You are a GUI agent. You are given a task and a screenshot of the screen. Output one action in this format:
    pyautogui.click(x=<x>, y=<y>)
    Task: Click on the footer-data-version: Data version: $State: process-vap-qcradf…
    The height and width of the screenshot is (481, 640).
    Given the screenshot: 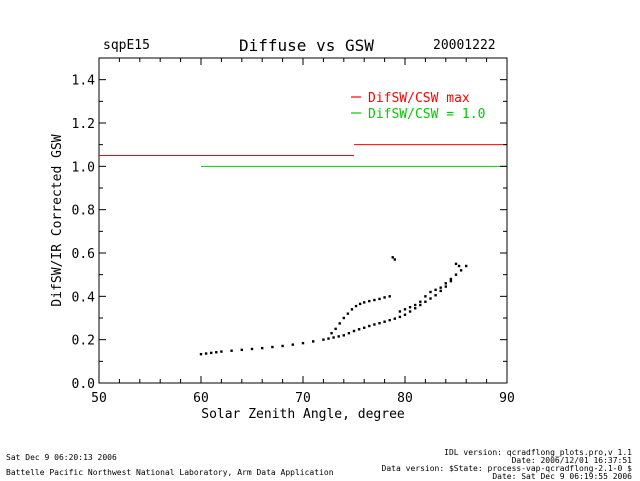 What is the action you would take?
    pyautogui.click(x=506, y=468)
    